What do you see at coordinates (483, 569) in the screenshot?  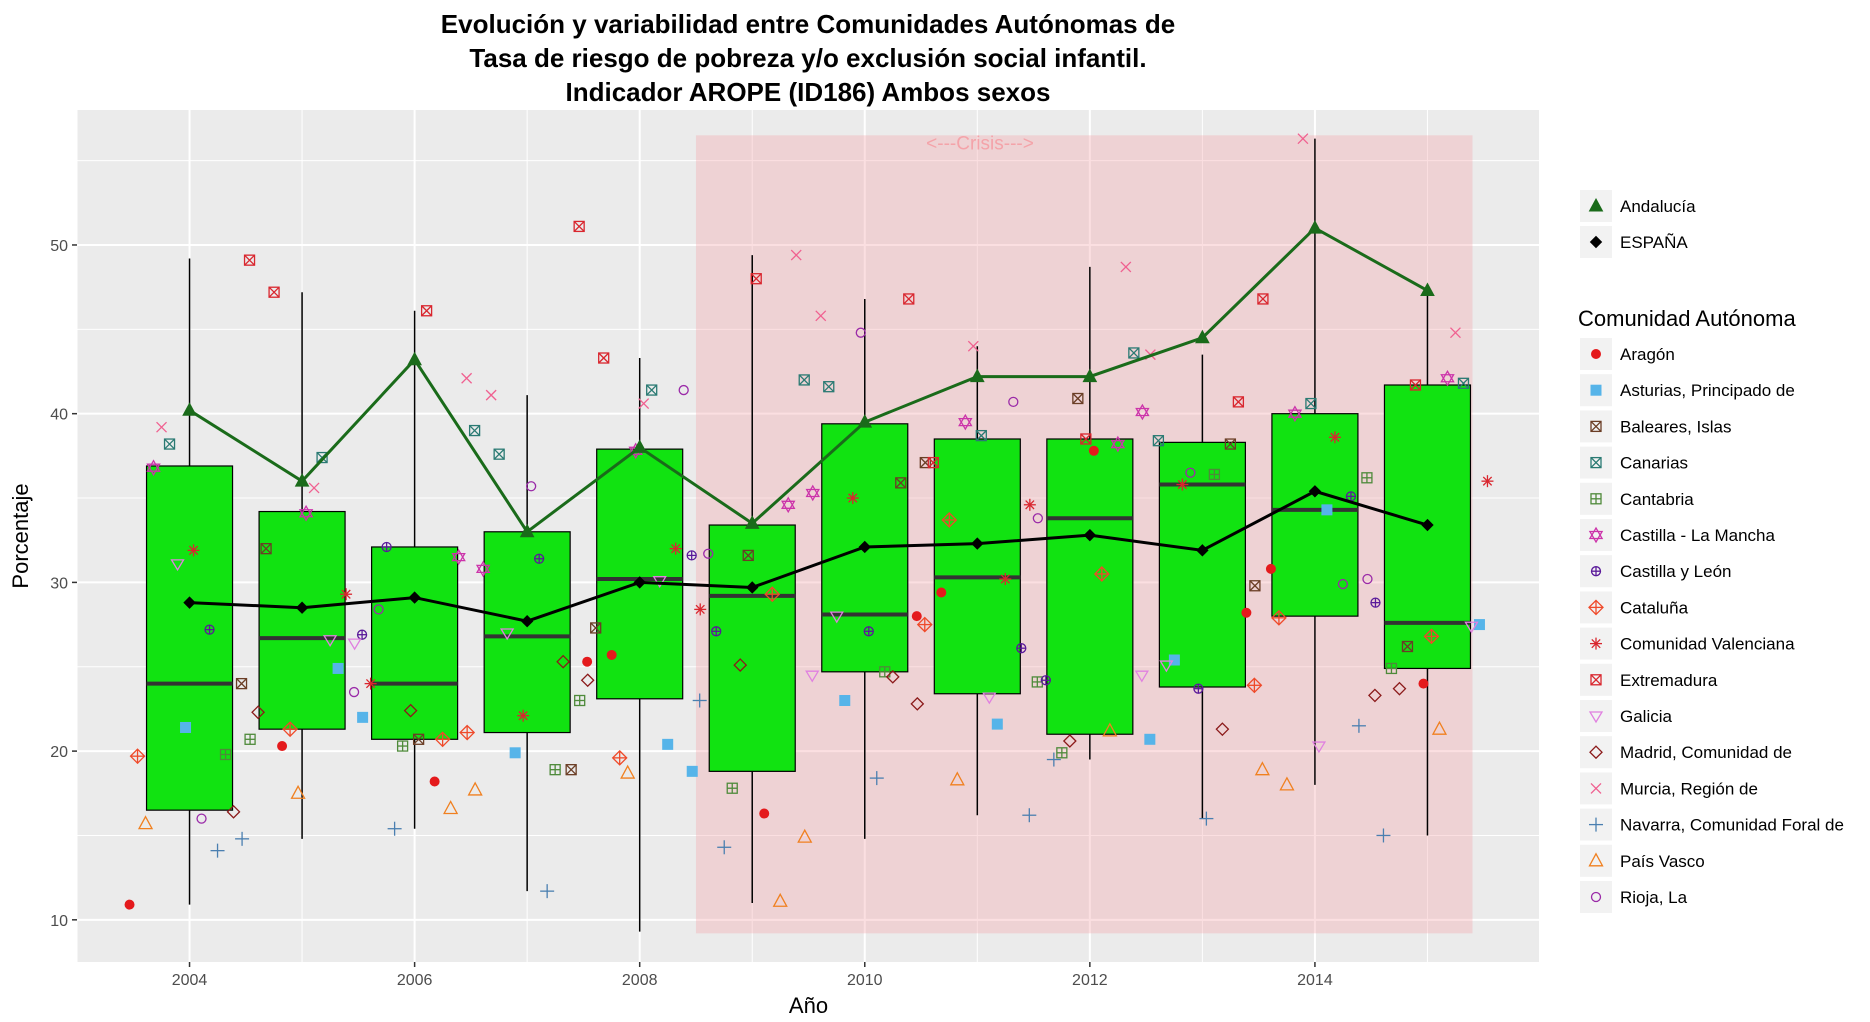 I see `point-castilla-la-mancha-2007` at bounding box center [483, 569].